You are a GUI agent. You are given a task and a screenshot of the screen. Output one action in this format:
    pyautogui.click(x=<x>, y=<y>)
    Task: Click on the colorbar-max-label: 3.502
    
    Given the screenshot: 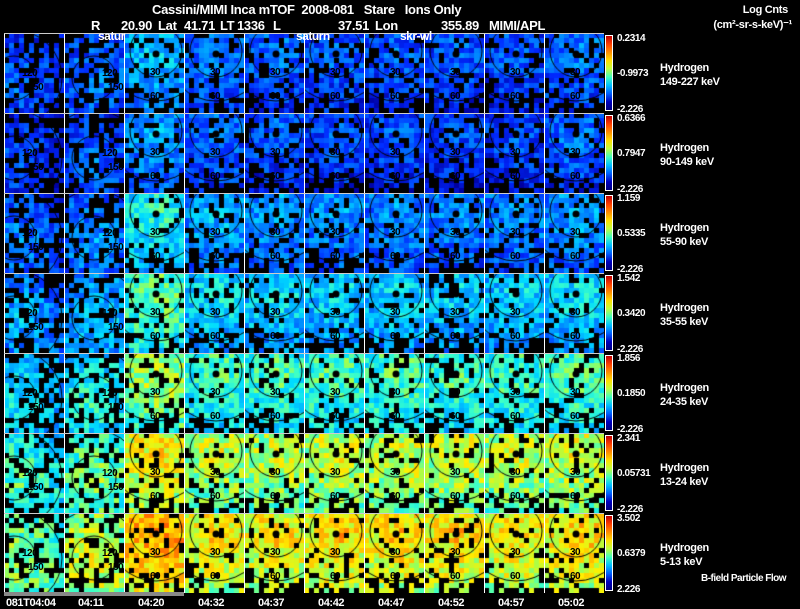 What is the action you would take?
    pyautogui.click(x=629, y=518)
    